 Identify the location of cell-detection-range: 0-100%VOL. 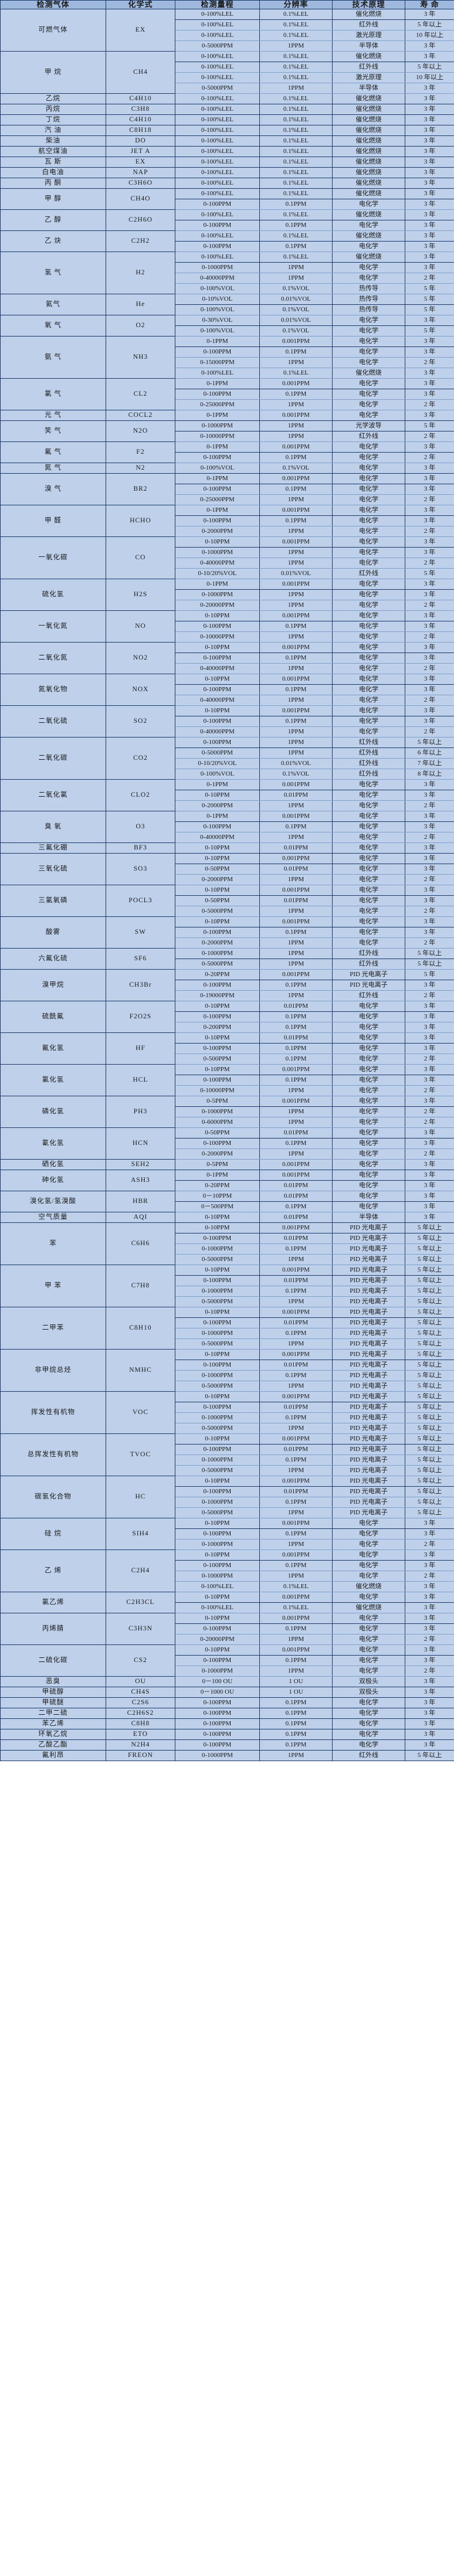
(217, 469).